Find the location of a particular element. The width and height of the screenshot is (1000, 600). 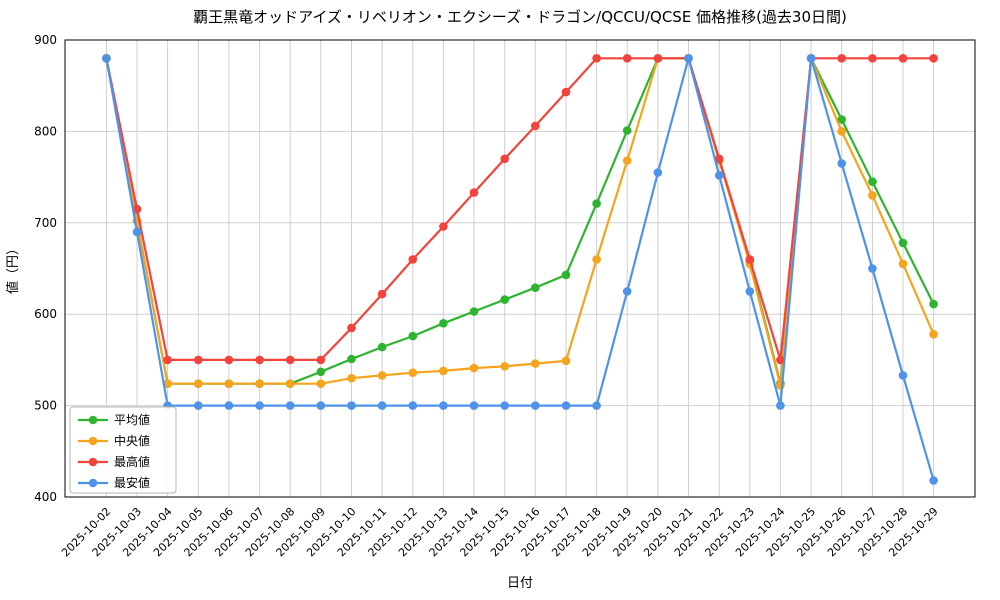

legend-marker-median is located at coordinates (93, 441).